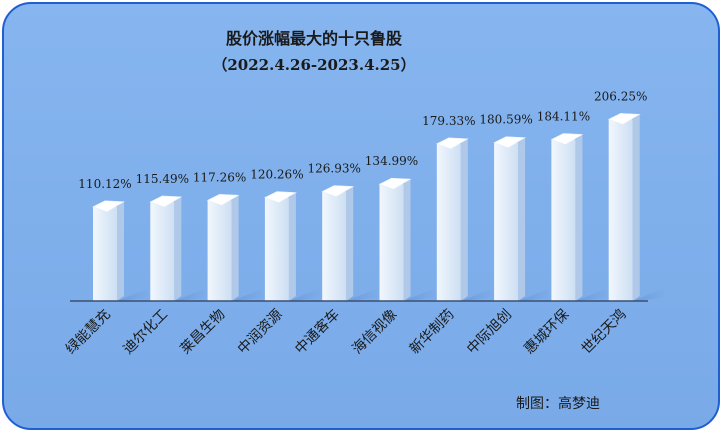  I want to click on bar-value-label: 115.49%, so click(162, 179).